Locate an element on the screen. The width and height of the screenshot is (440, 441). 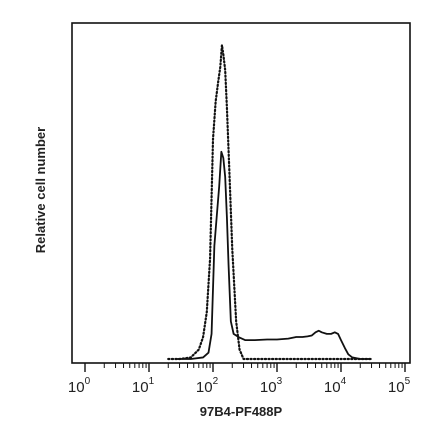
x-minor-ticks is located at coordinates (253, 365).